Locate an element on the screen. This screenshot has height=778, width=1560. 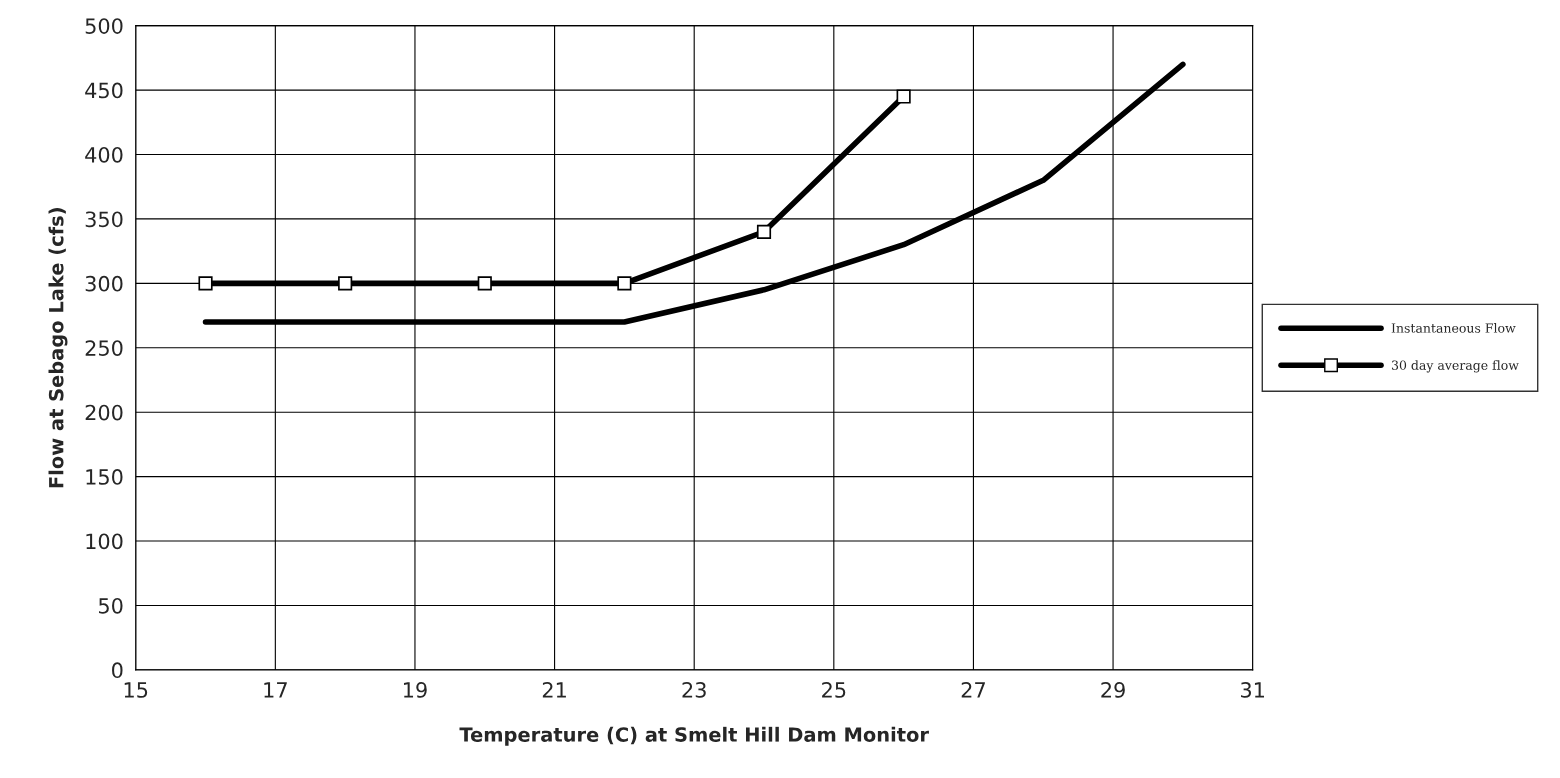
y-tick-label: 50 is located at coordinates (111, 605).